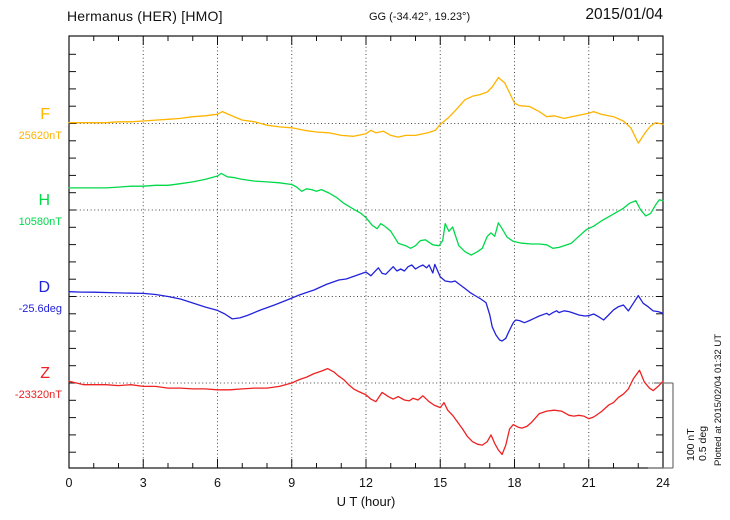 This screenshot has width=730, height=520. I want to click on series-label-F: F, so click(45, 114).